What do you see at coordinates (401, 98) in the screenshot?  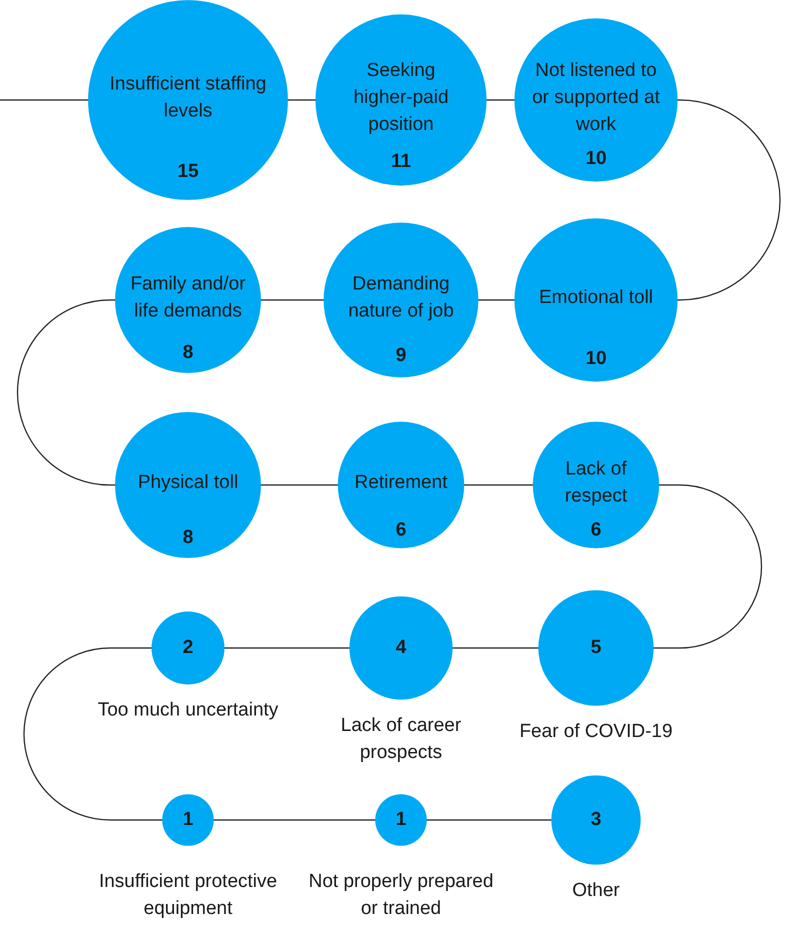 I see `category-label: Seeking higher-paid position` at bounding box center [401, 98].